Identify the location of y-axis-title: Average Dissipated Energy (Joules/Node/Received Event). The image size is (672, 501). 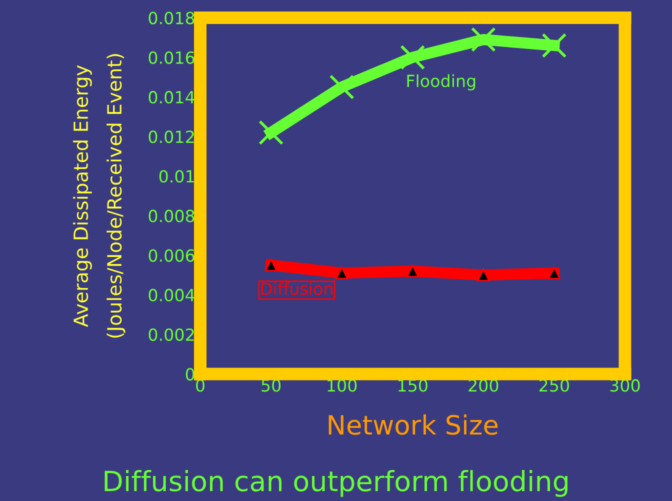
(99, 196).